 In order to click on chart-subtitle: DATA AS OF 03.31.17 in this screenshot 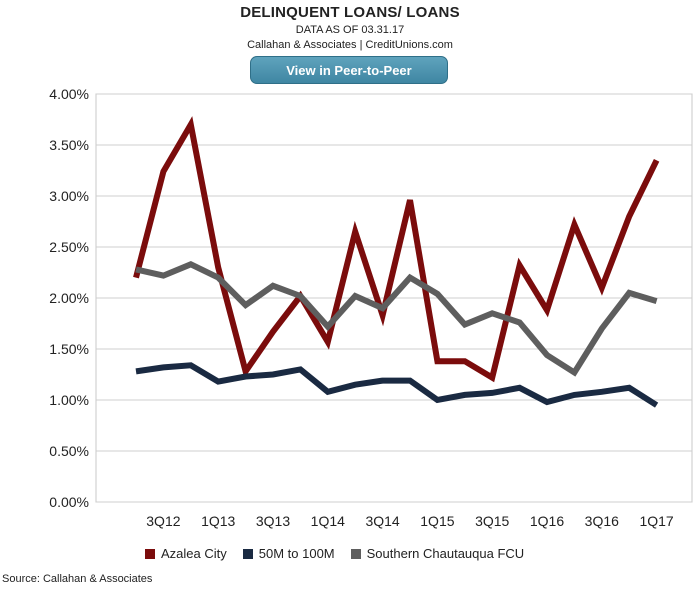, I will do `click(350, 30)`.